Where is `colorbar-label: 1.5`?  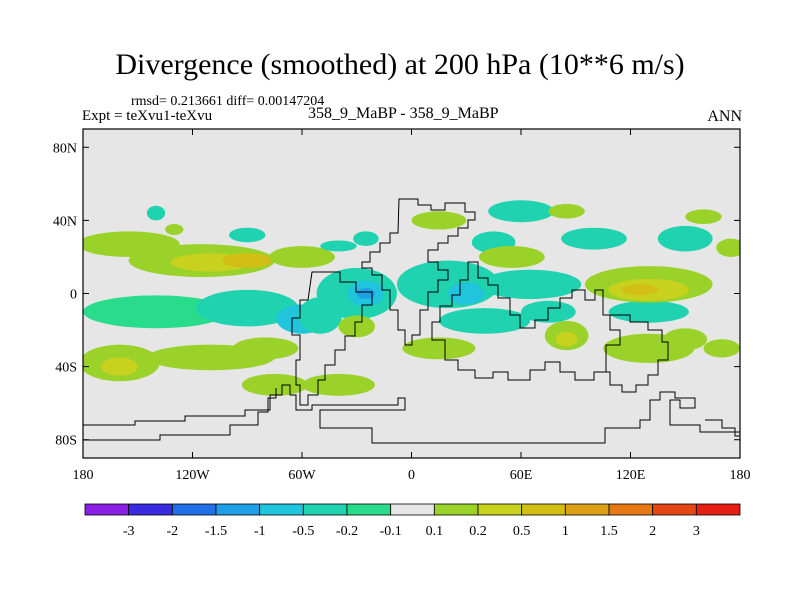
colorbar-label: 1.5 is located at coordinates (609, 531).